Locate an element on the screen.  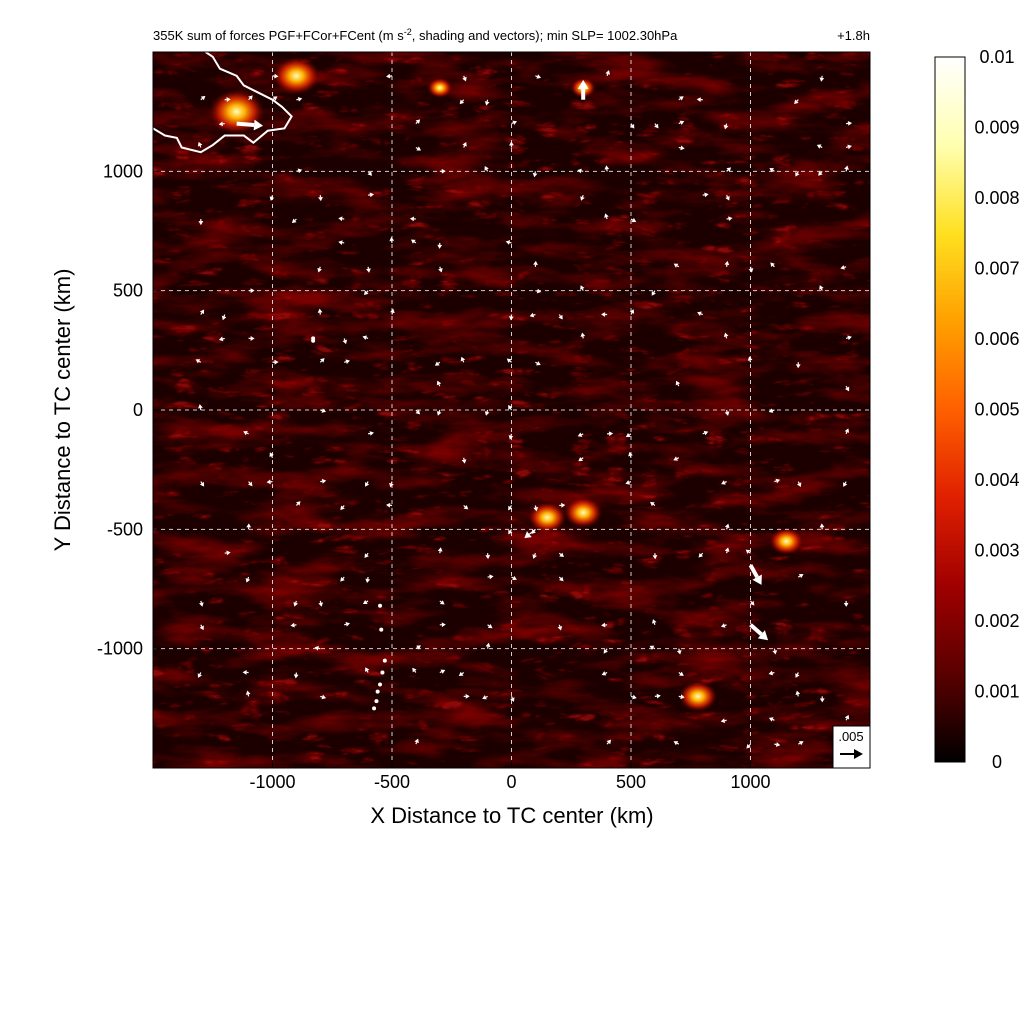
colorbar-tick-label: 0.01 is located at coordinates (996, 57).